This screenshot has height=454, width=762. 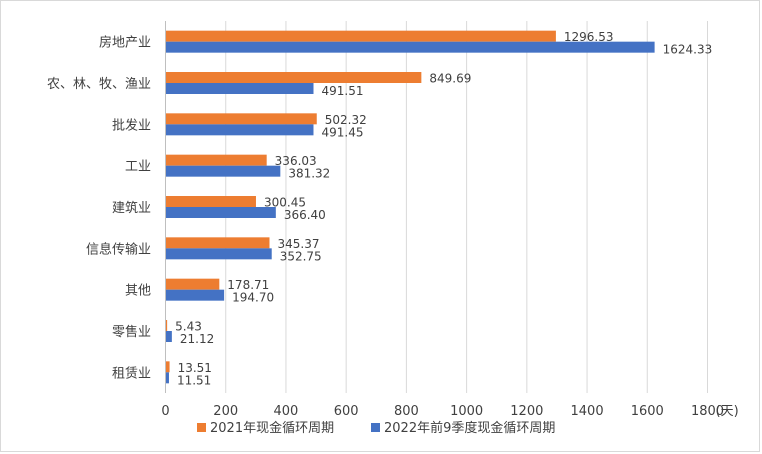 I want to click on data-label: 21.12, so click(x=197, y=339).